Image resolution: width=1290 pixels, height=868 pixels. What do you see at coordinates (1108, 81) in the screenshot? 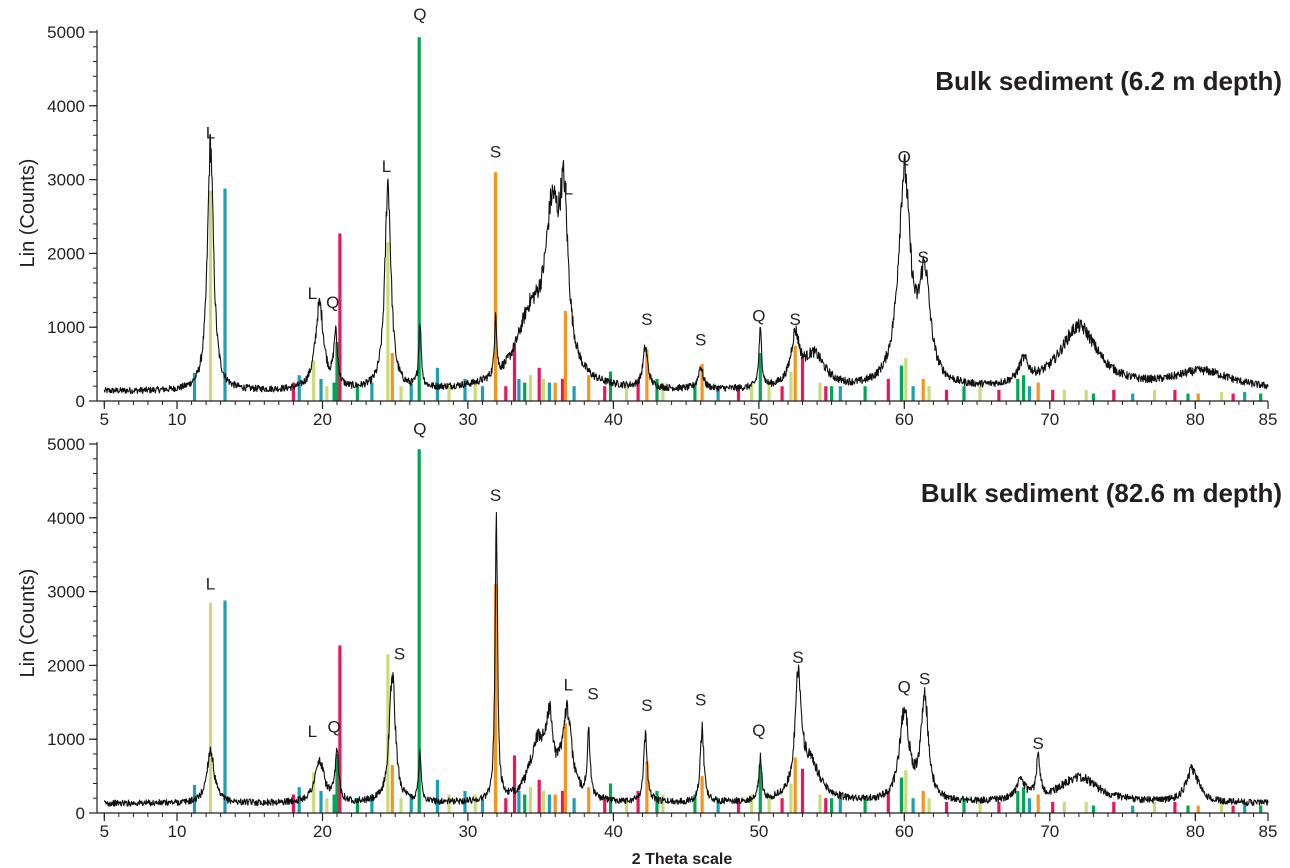
I see `chart-title-top: Bulk sediment (6.2 m depth)` at bounding box center [1108, 81].